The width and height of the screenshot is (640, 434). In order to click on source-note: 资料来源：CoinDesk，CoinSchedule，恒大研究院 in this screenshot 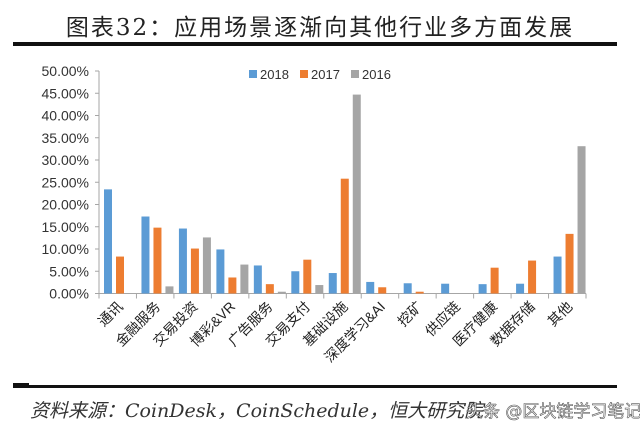, I will do `click(257, 411)`.